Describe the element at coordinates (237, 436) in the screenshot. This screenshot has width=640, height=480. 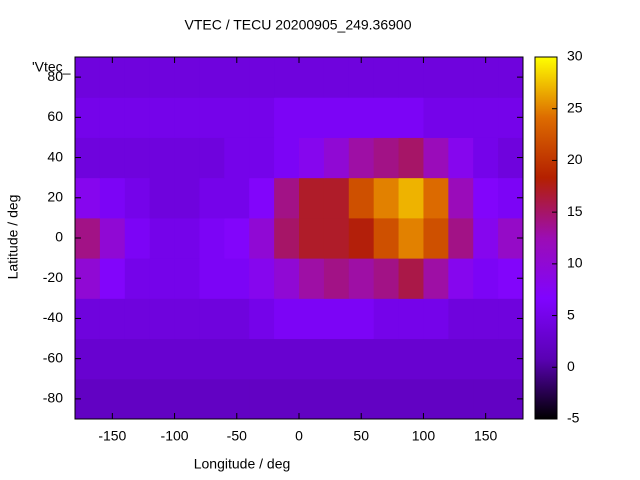
I see `x-tick-label: -50` at that location.